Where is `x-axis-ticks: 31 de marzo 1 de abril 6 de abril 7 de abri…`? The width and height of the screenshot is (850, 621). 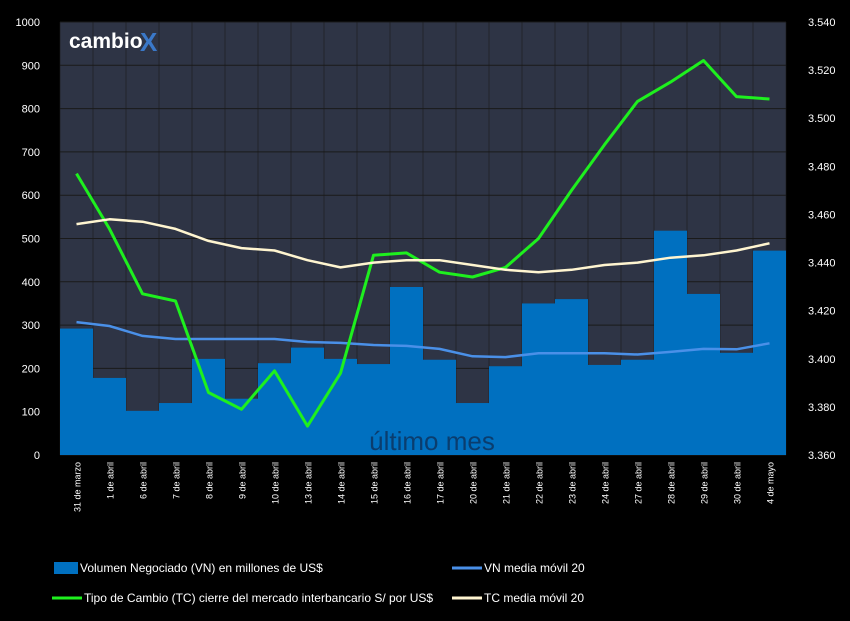
x-axis-ticks: 31 de marzo 1 de abril 6 de abril 7 de abri… is located at coordinates (424, 487).